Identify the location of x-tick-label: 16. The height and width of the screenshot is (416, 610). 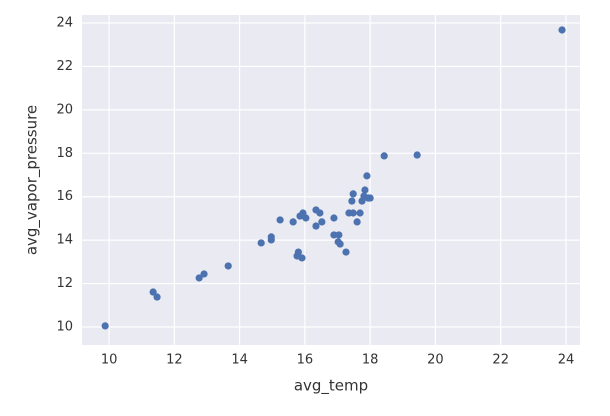
(305, 360).